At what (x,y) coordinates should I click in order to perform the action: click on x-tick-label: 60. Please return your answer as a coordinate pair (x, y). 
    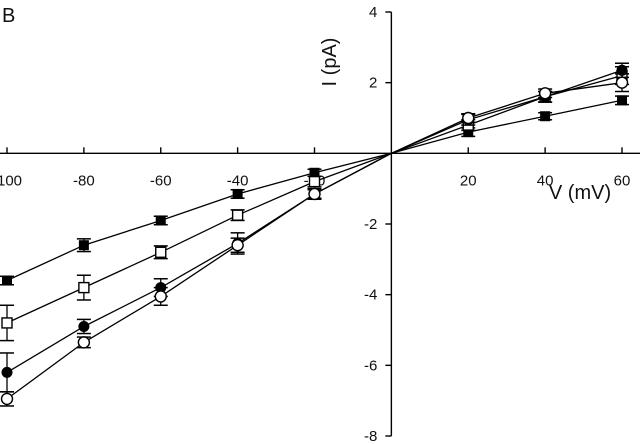
    Looking at the image, I should click on (622, 180).